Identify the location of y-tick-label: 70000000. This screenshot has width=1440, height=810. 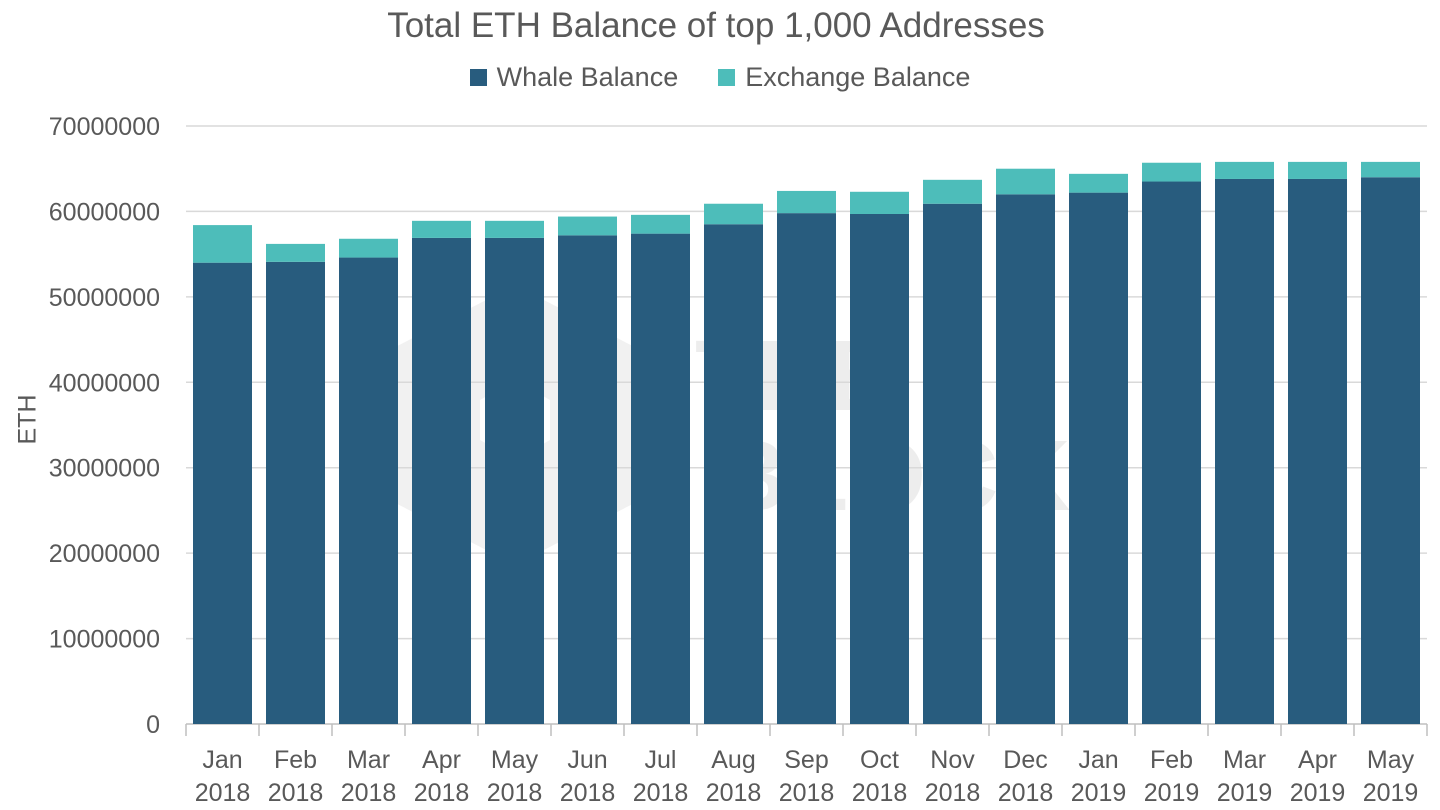
(104, 127).